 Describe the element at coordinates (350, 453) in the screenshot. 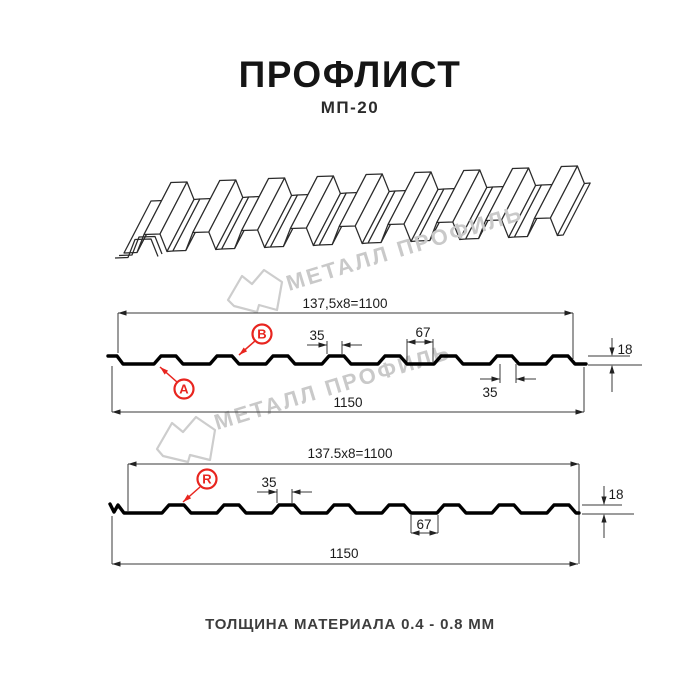

I see `dim-label-span: 137.5x8=1100` at that location.